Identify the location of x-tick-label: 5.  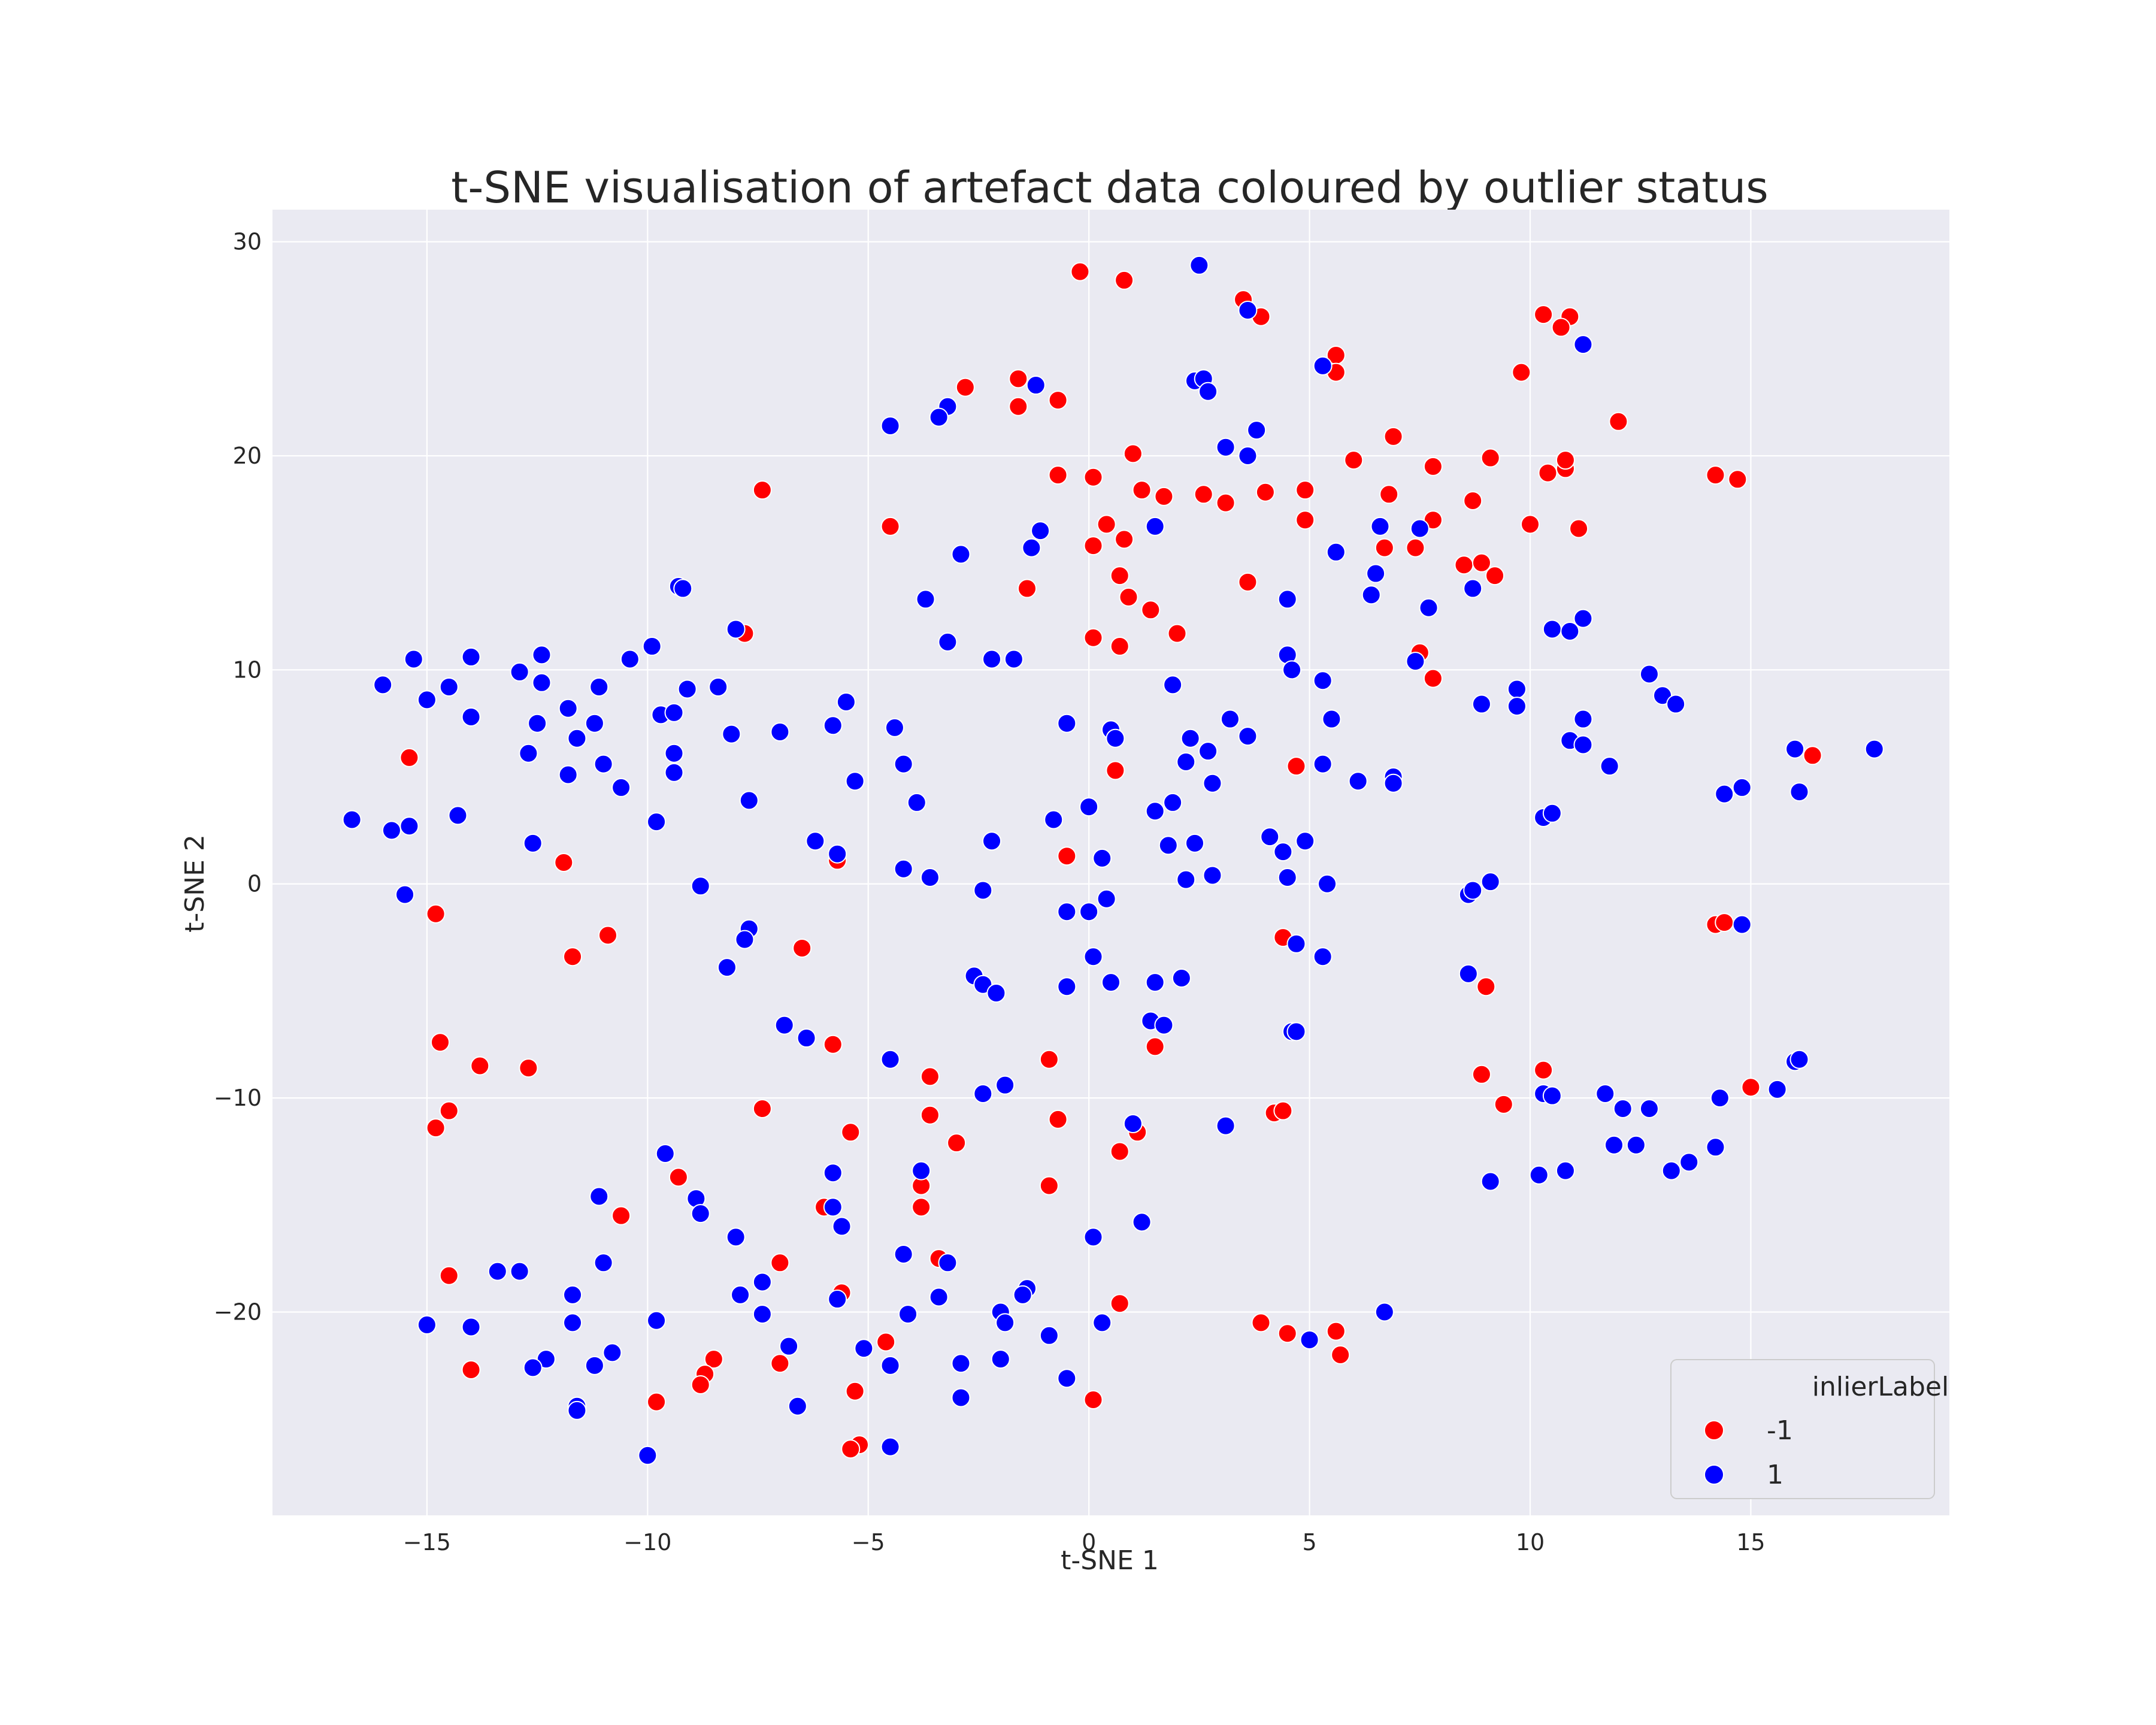
(1309, 1542).